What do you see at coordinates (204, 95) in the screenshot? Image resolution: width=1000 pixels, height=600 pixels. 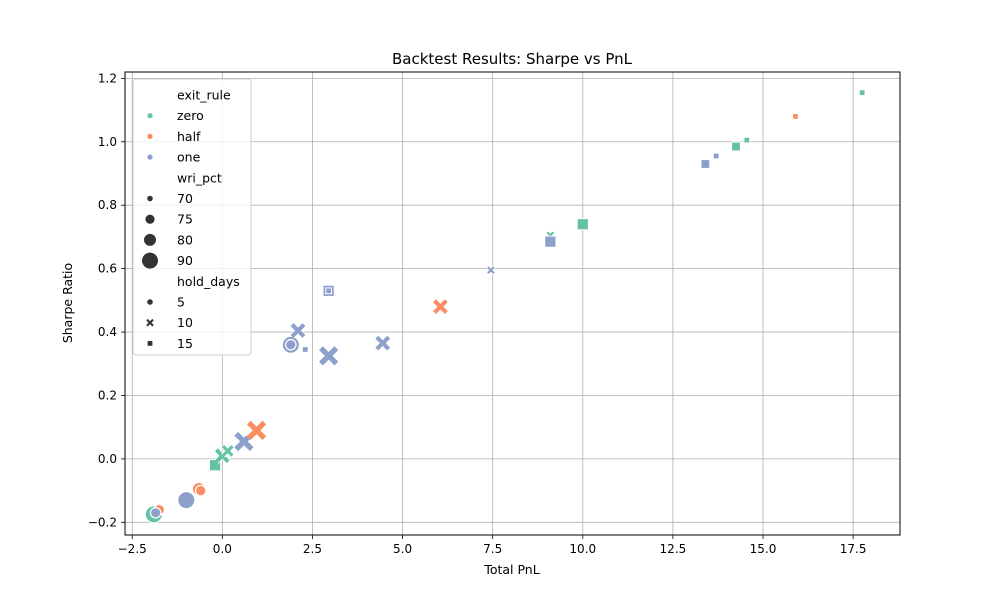 I see `legend-hue-title: exit_rule` at bounding box center [204, 95].